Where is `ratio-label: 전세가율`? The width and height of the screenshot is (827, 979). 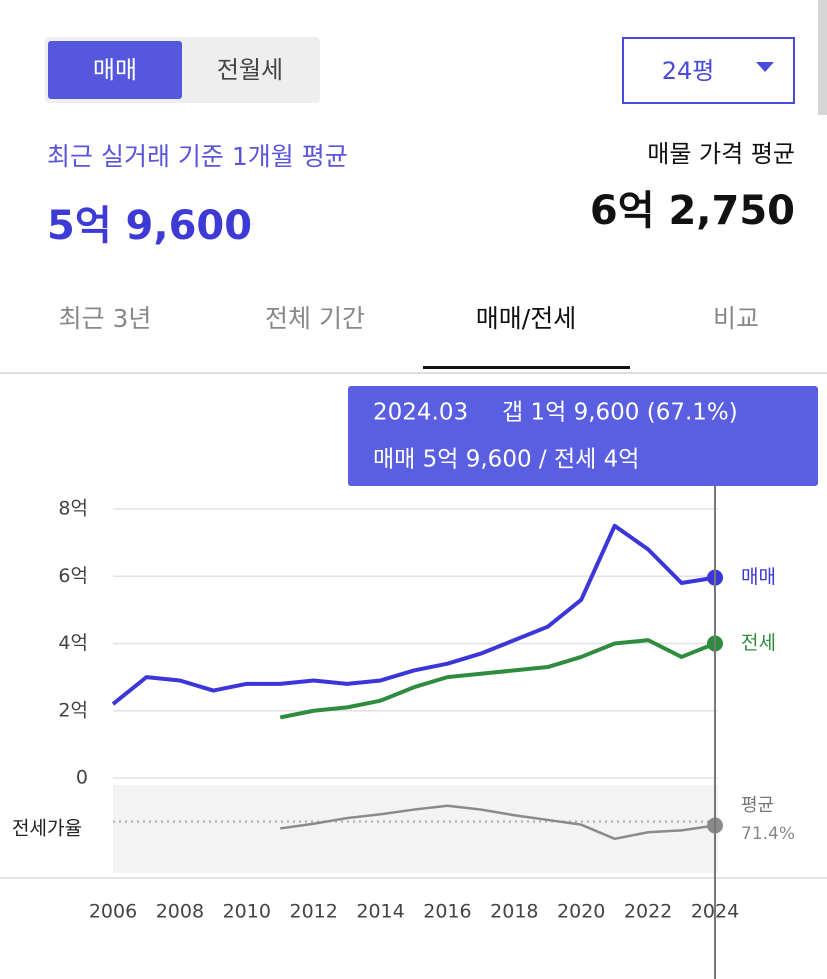
ratio-label: 전세가율 is located at coordinates (47, 829).